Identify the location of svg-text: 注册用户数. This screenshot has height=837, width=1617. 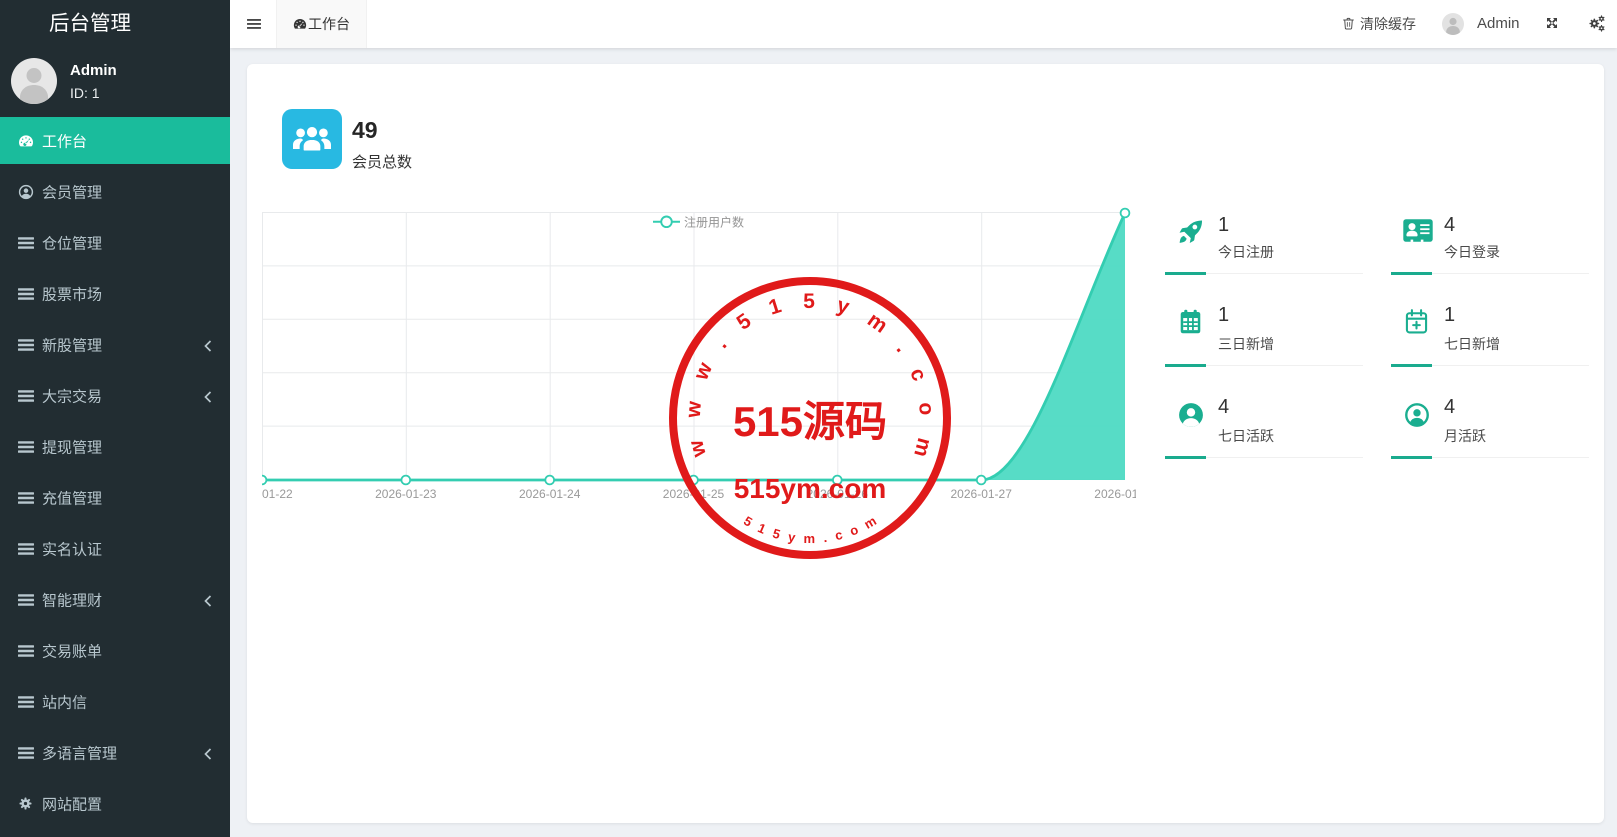
(714, 221).